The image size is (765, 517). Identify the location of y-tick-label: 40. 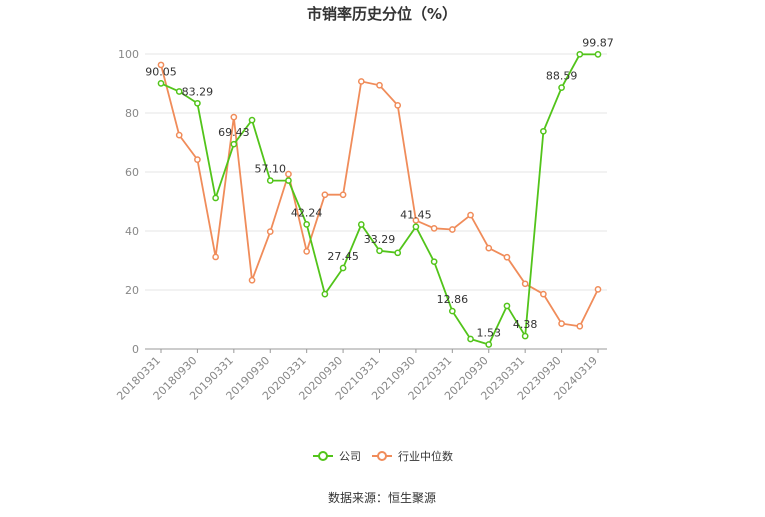
(132, 231).